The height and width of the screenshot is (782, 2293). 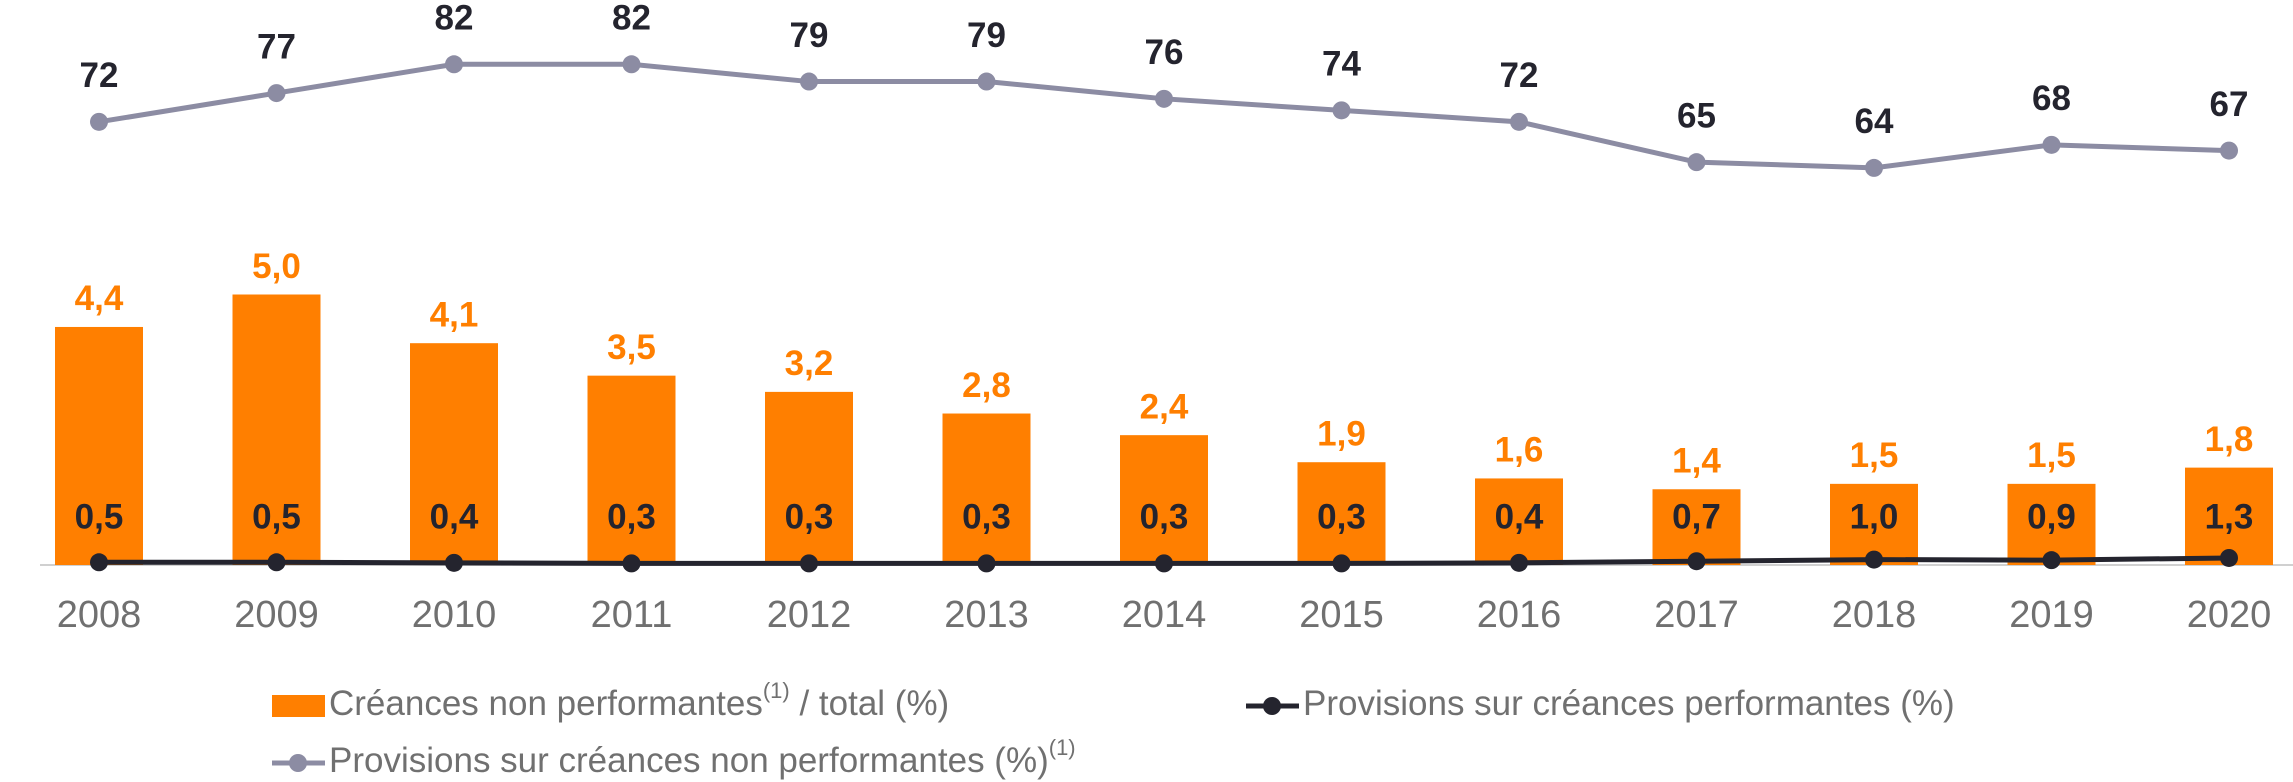 I want to click on x-tick-label: 2018, so click(x=1874, y=615).